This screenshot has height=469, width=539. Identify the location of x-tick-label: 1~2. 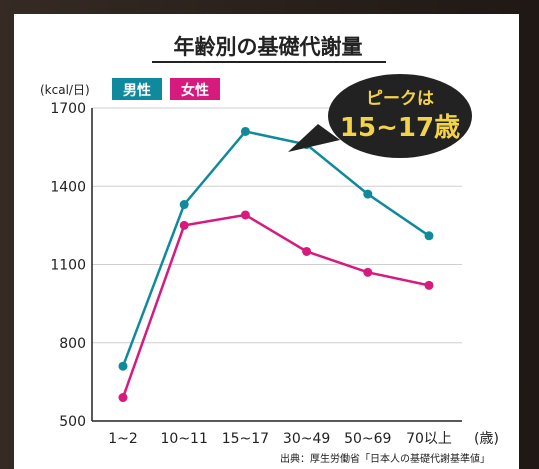
(123, 439).